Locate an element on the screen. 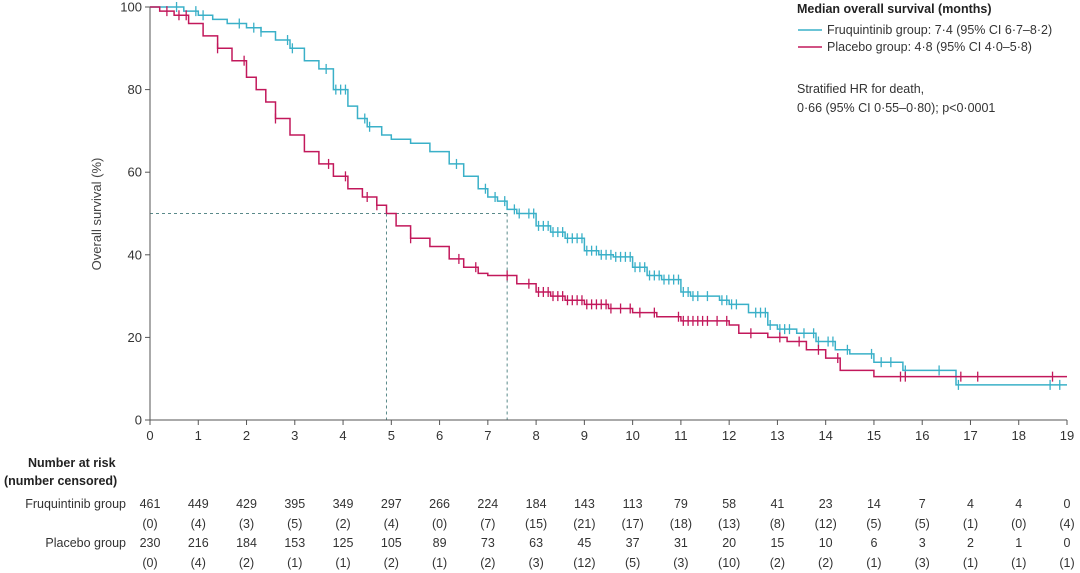  y-tick-label: 100 is located at coordinates (131, 7).